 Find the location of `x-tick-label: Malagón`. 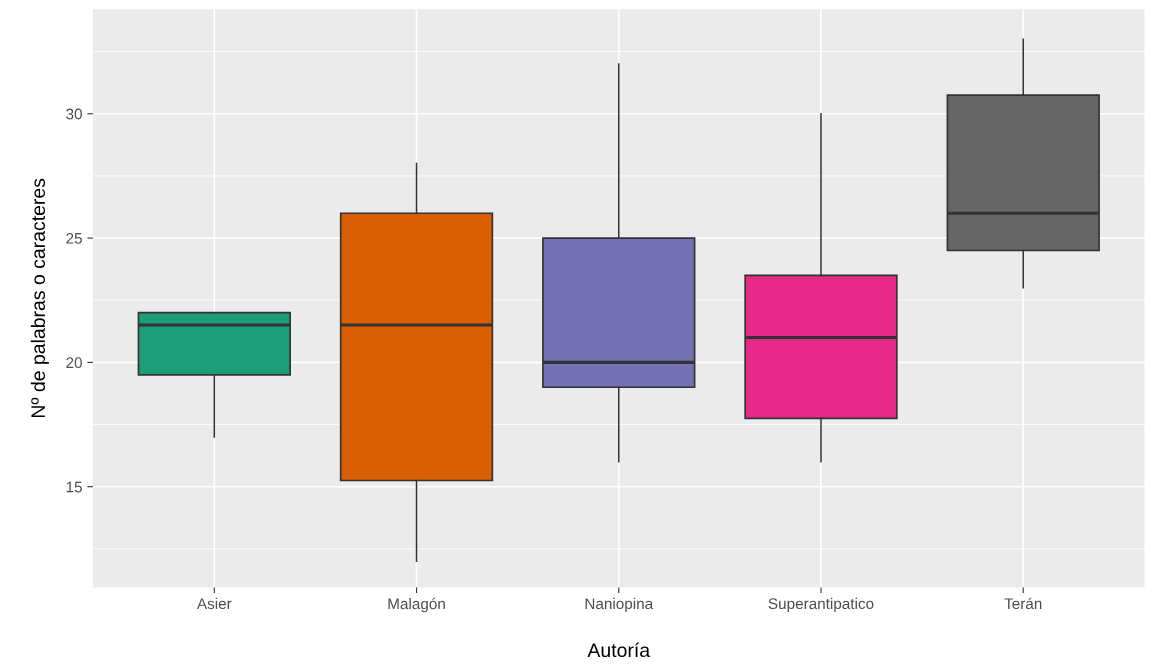

x-tick-label: Malagón is located at coordinates (416, 605).